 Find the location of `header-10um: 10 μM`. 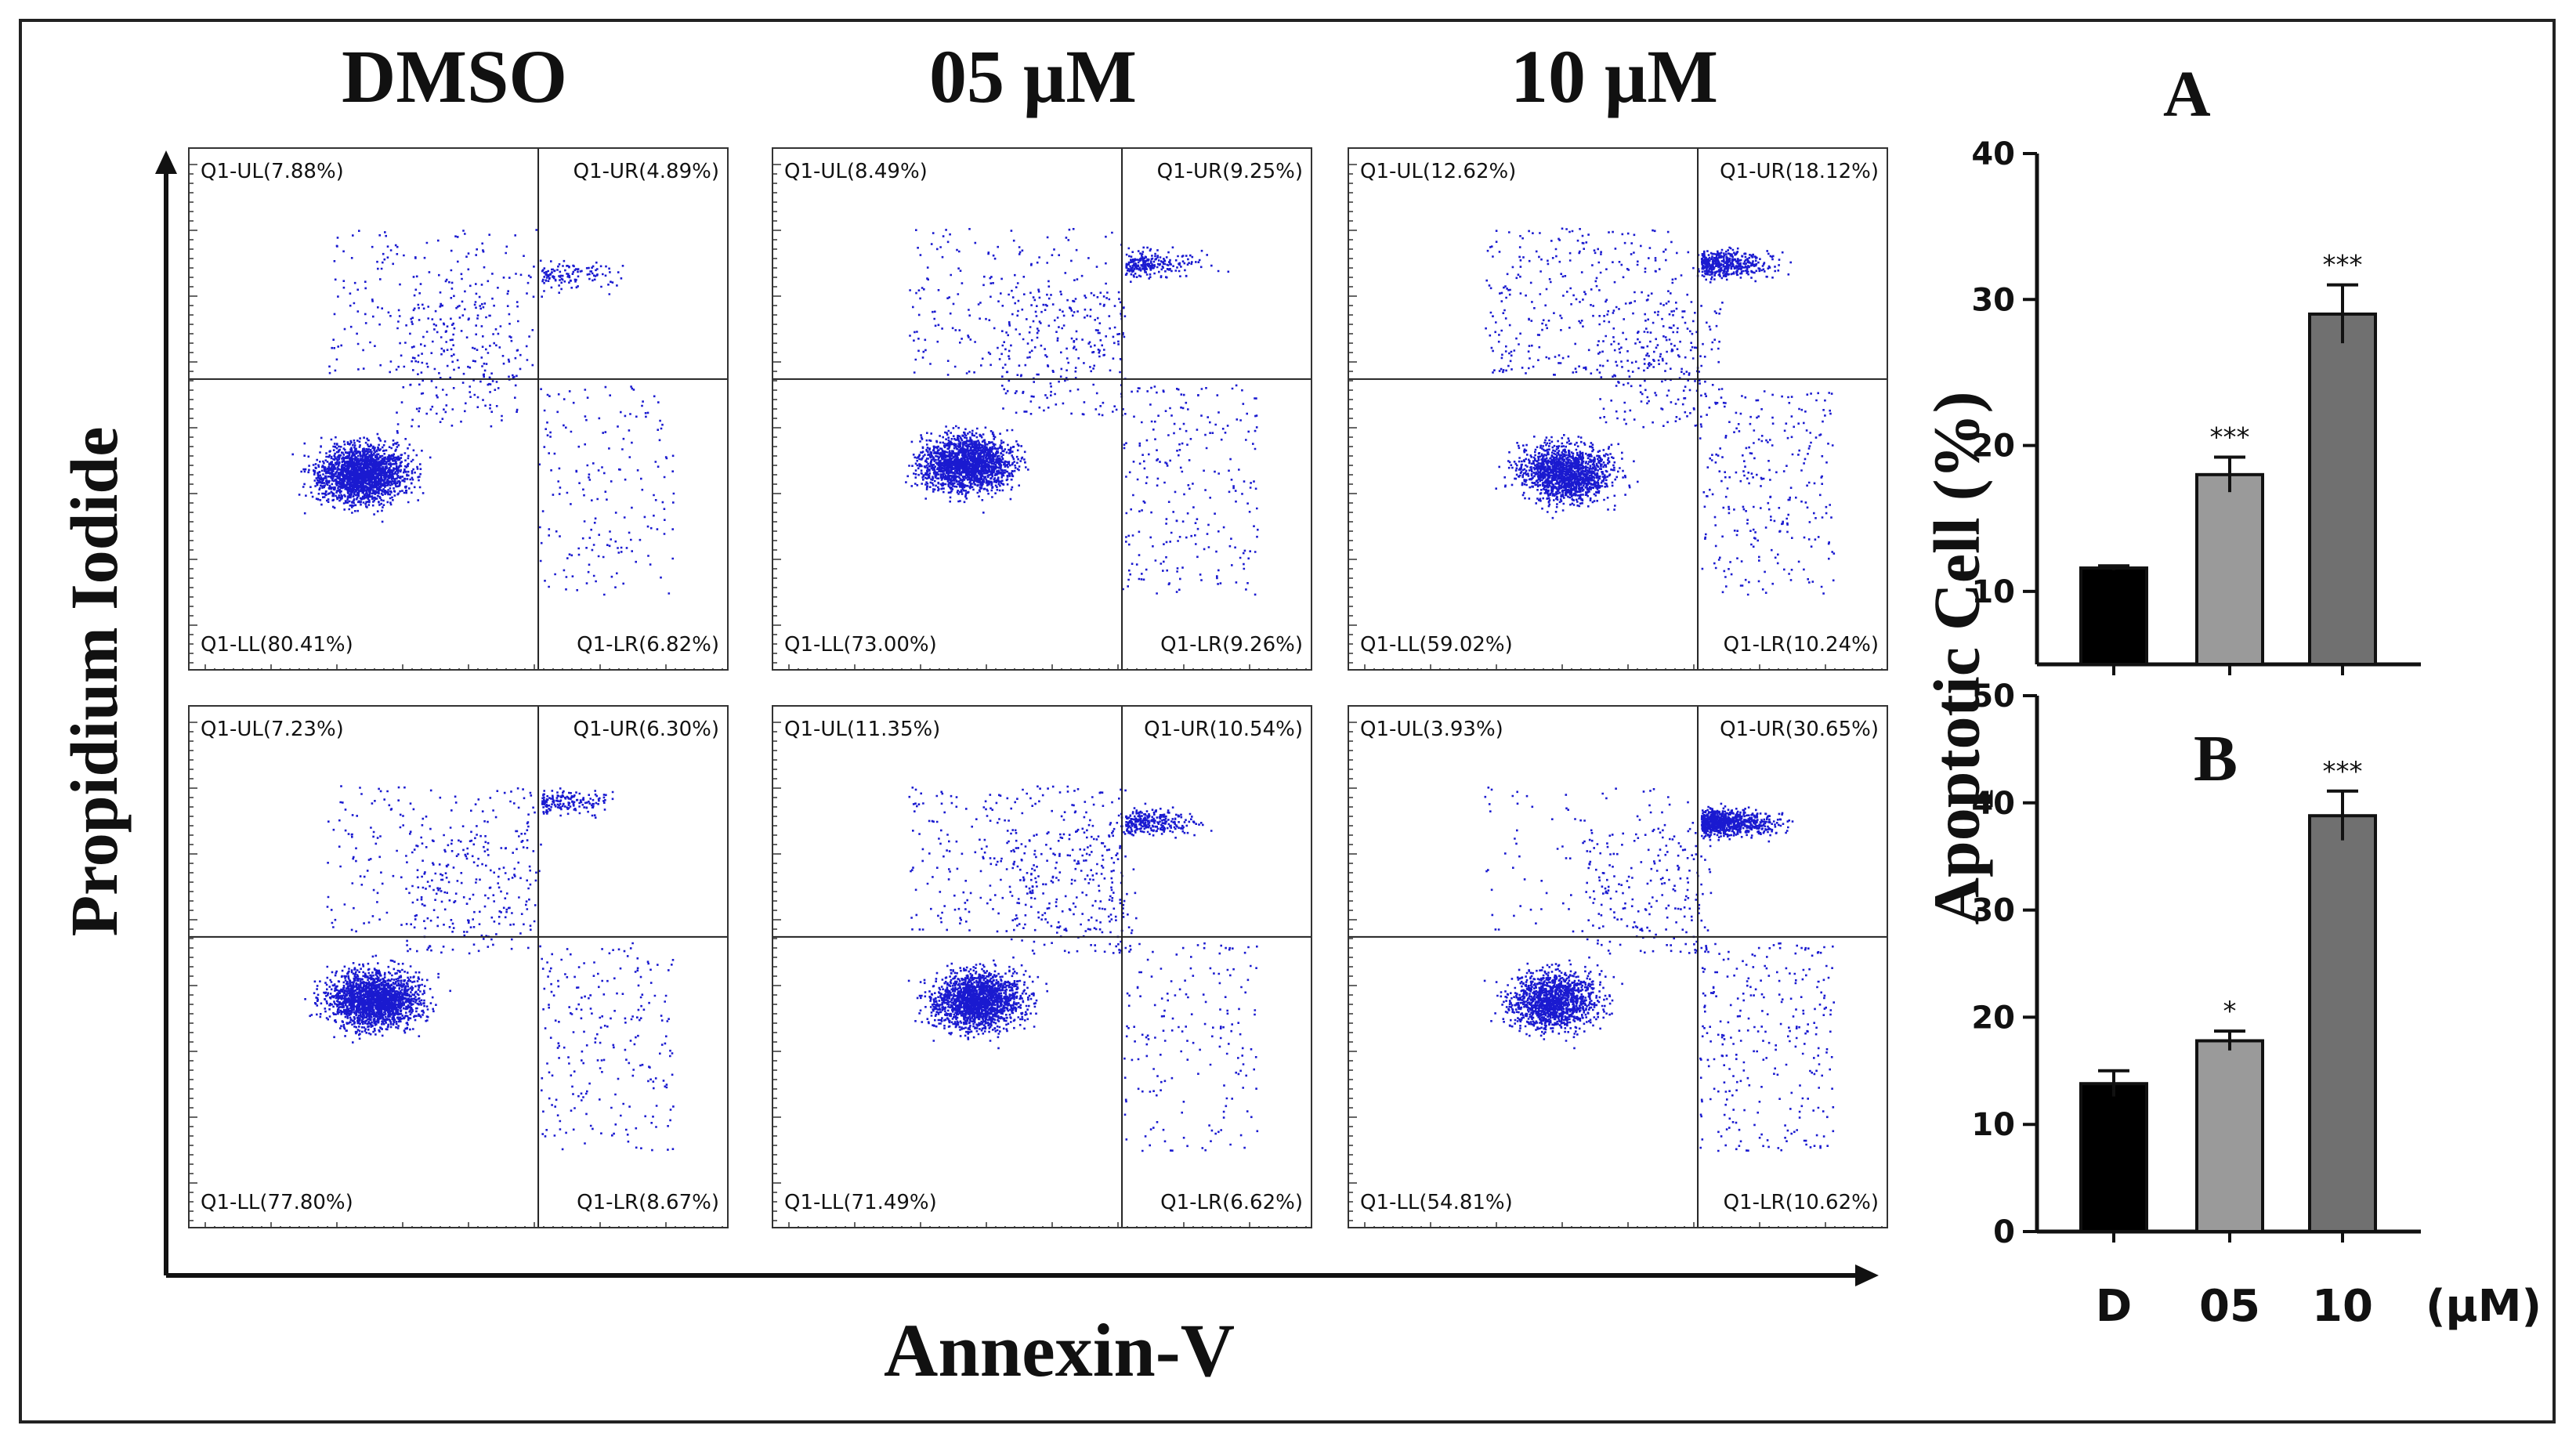

header-10um: 10 μM is located at coordinates (1615, 76).